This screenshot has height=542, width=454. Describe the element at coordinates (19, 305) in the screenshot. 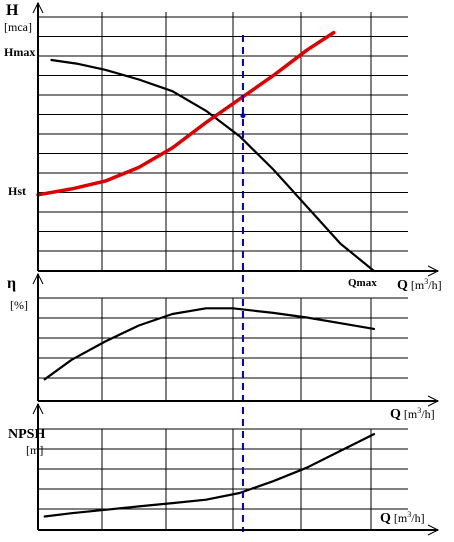

I see `eta-unit-label: [%]` at that location.